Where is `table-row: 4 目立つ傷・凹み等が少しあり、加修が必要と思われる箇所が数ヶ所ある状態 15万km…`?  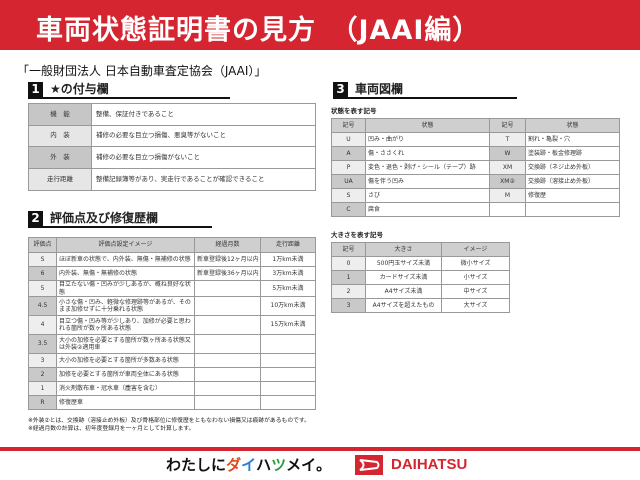
table-row: 4 目立つ傷・凹み等が少しあり、加修が必要と思われる箇所が数ヶ所ある状態 15万km… is located at coordinates (172, 325).